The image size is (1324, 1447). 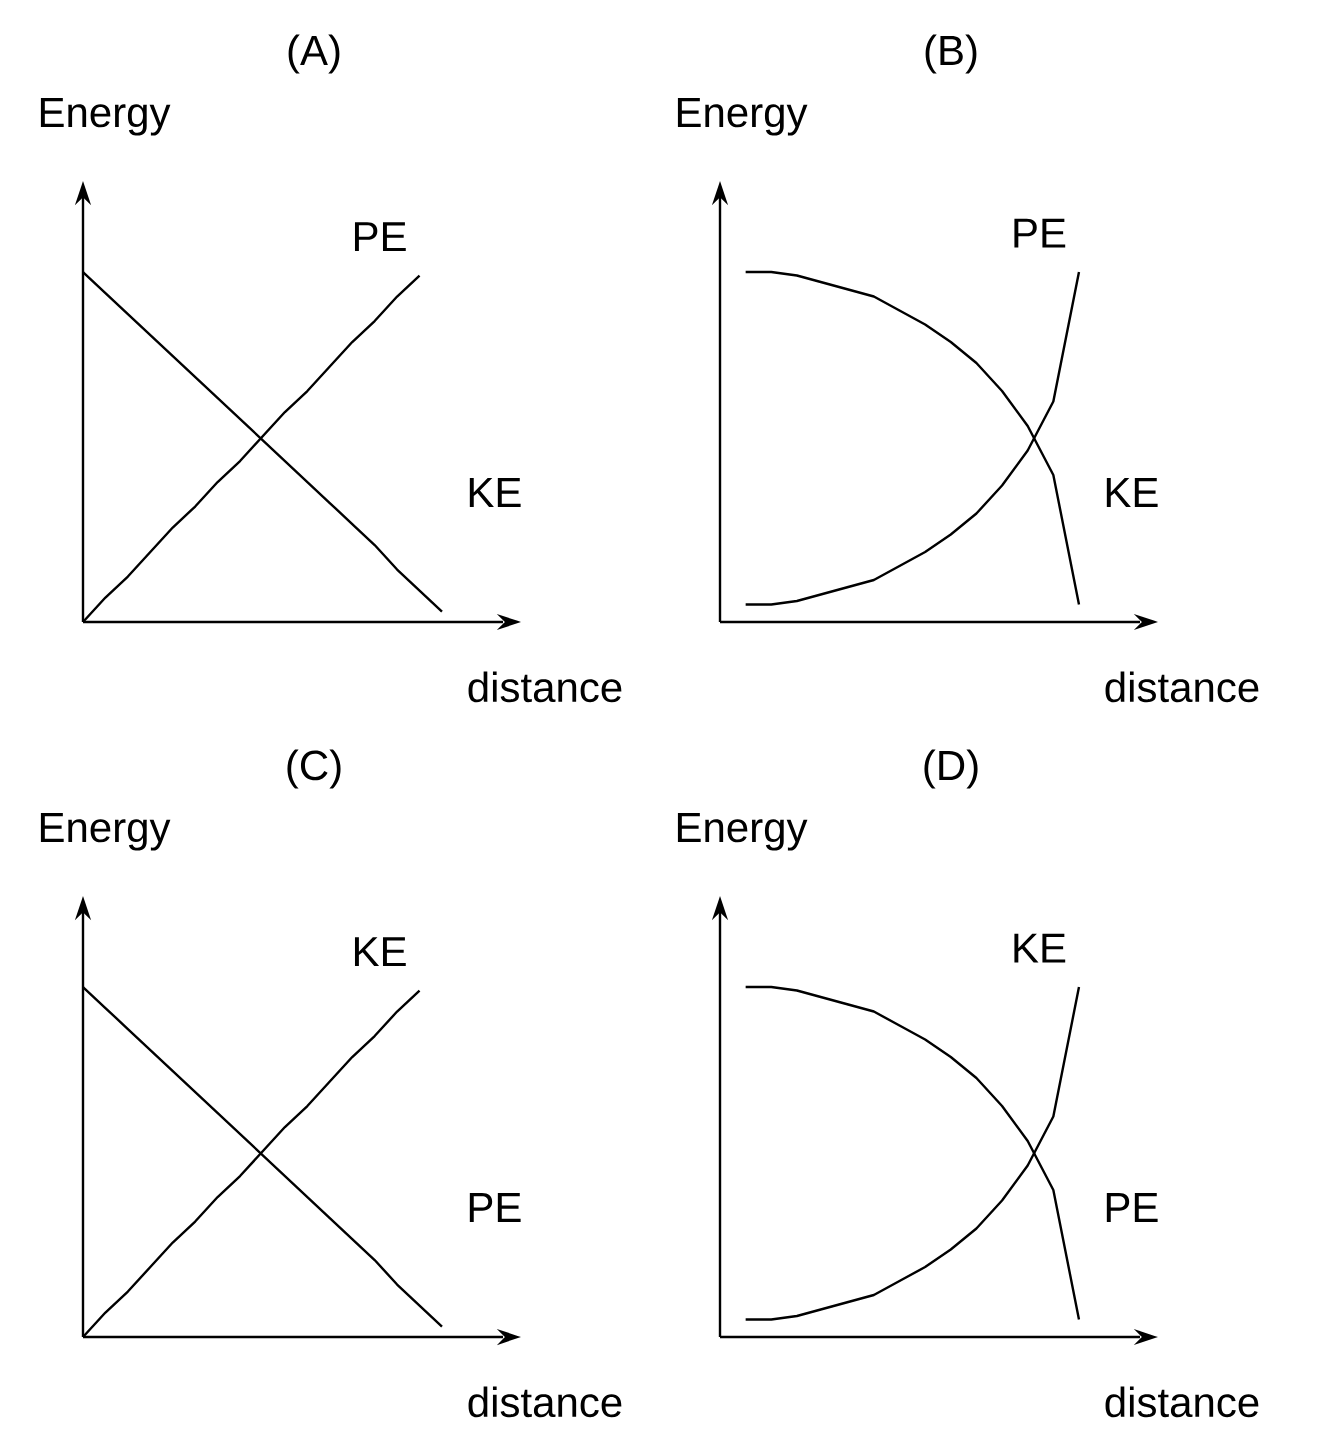 I want to click on chart-title: (C), so click(x=314, y=769).